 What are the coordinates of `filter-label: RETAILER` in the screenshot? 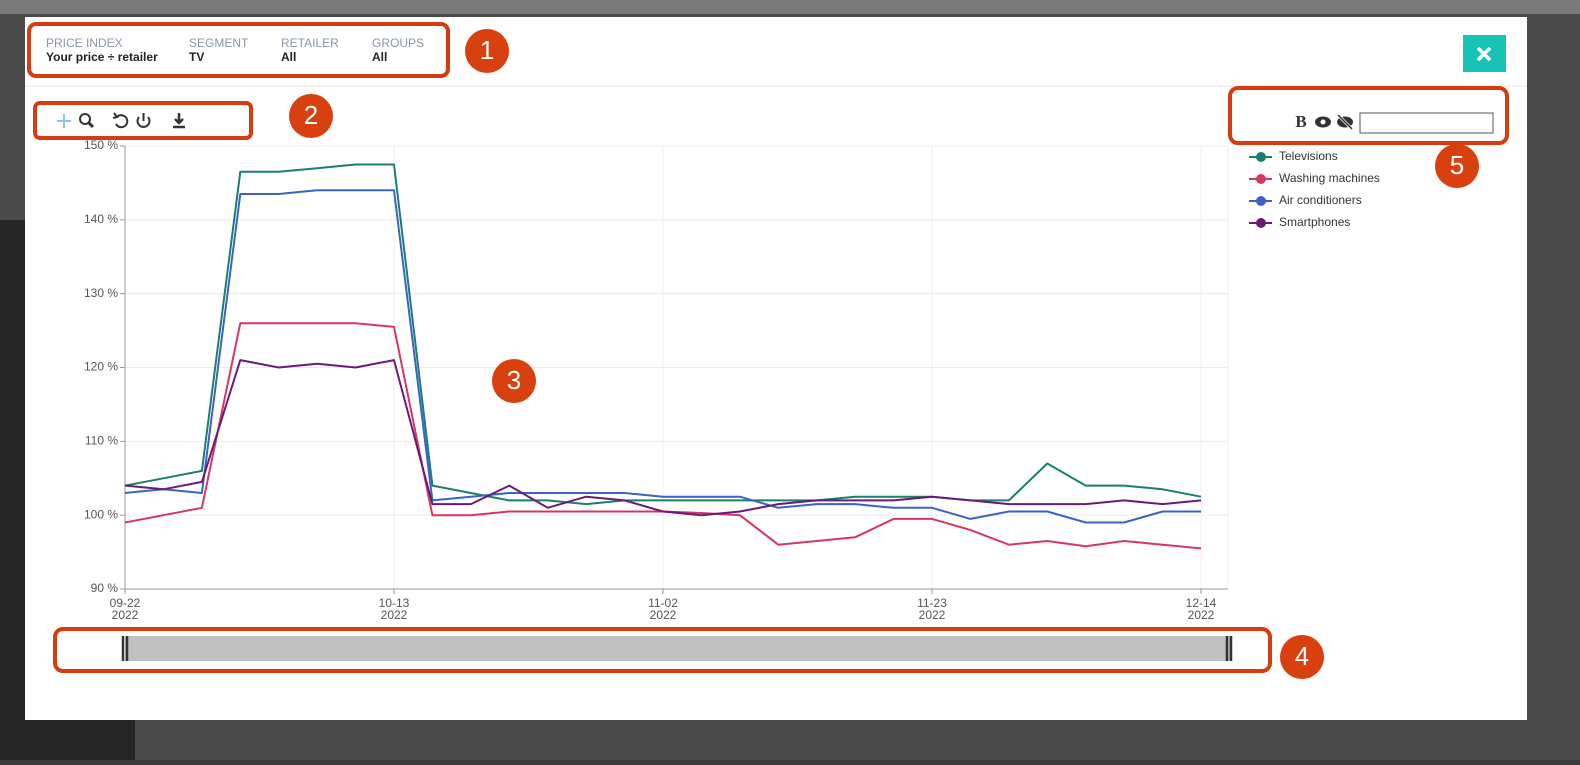 It's located at (310, 43).